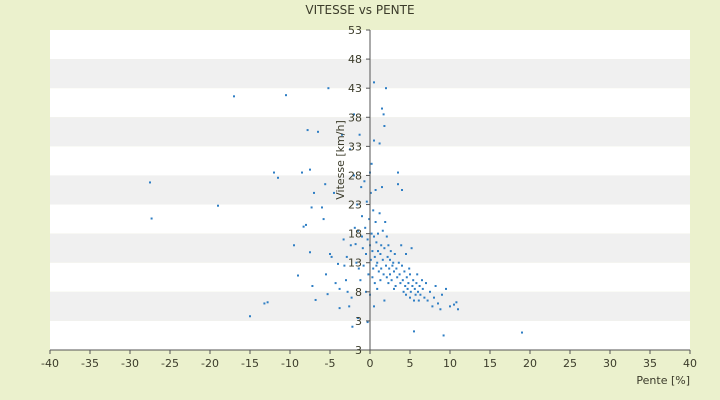 The image size is (720, 400). What do you see at coordinates (450, 363) in the screenshot?
I see `x-tick-label: 10` at bounding box center [450, 363].